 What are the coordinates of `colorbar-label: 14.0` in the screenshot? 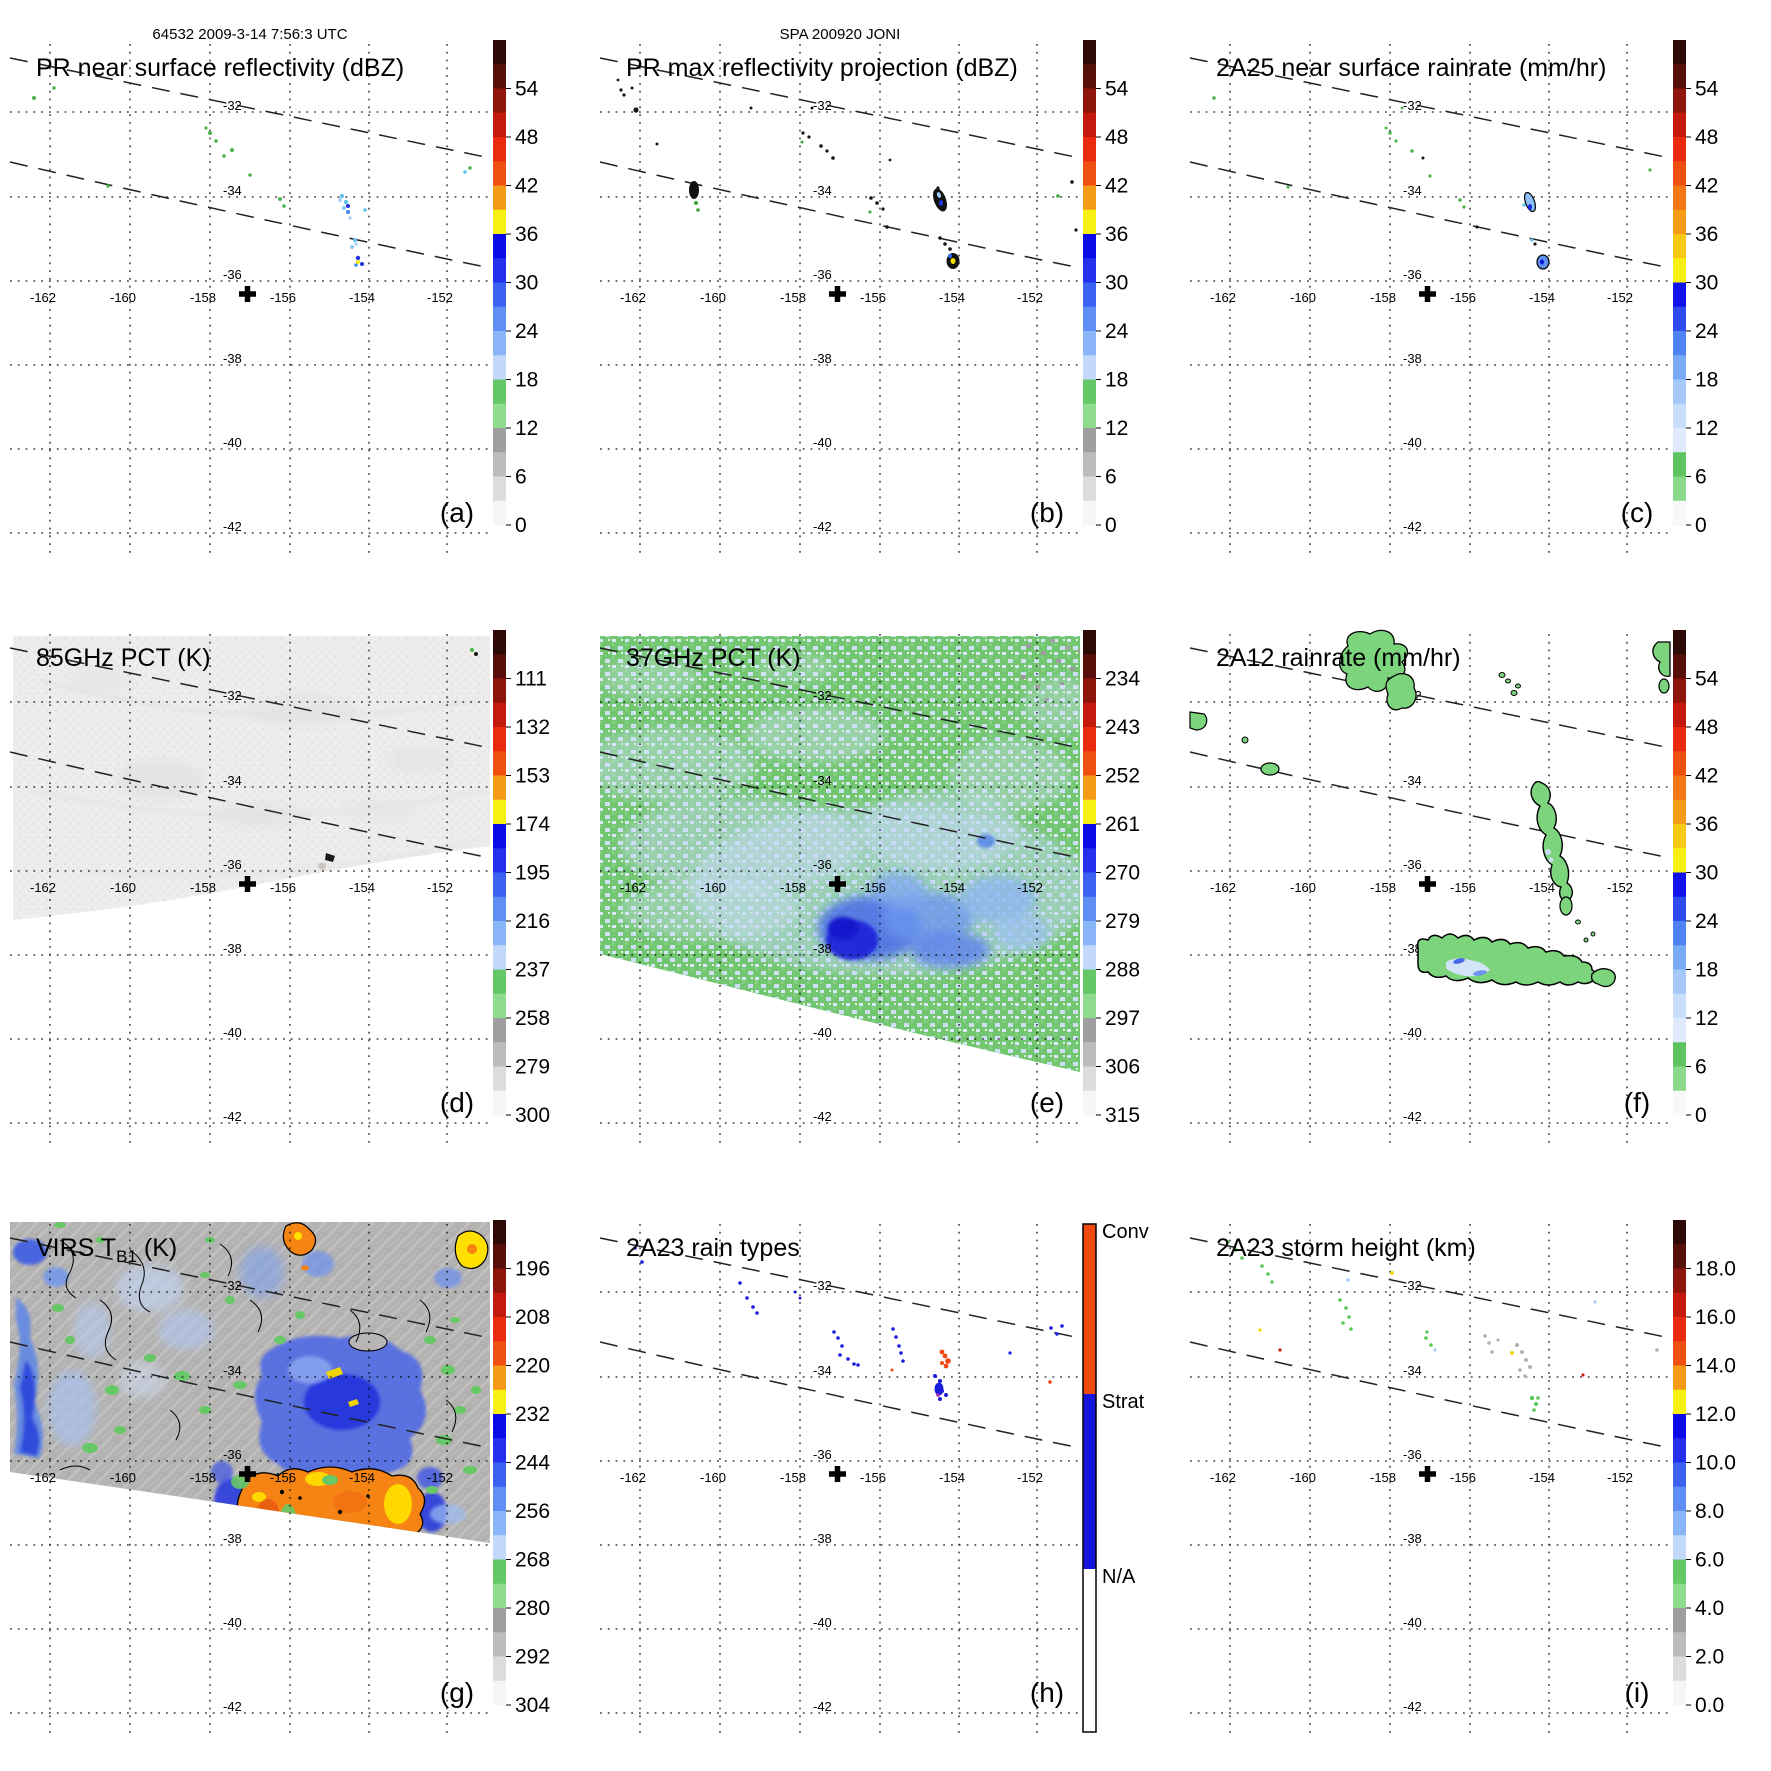 It's located at (1715, 1366).